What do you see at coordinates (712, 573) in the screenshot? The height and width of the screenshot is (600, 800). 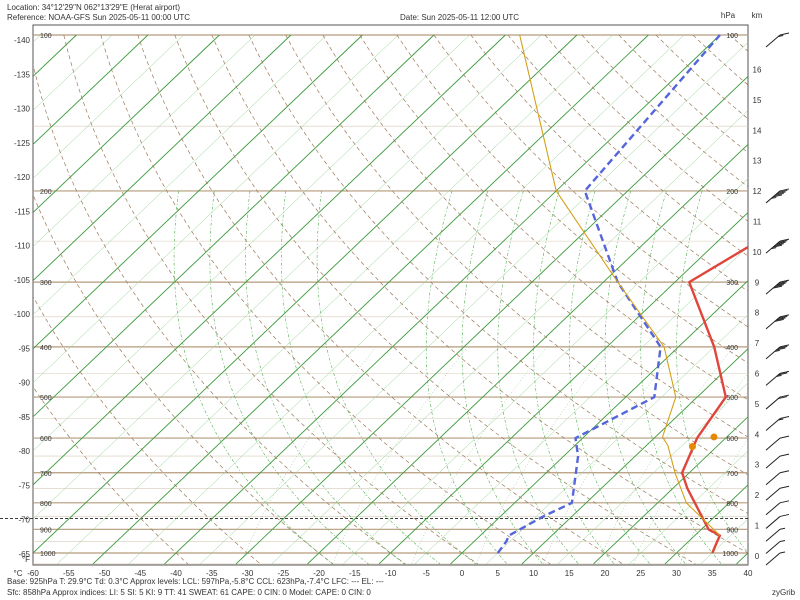 I see `x-tick-label: 35` at bounding box center [712, 573].